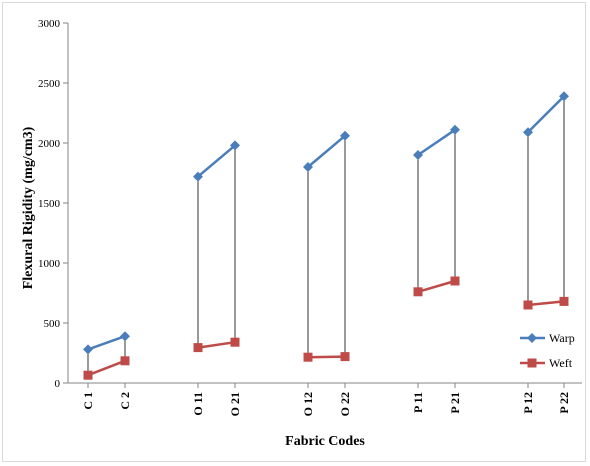 This screenshot has width=590, height=466. What do you see at coordinates (547, 338) in the screenshot?
I see `legend-item: Warp` at bounding box center [547, 338].